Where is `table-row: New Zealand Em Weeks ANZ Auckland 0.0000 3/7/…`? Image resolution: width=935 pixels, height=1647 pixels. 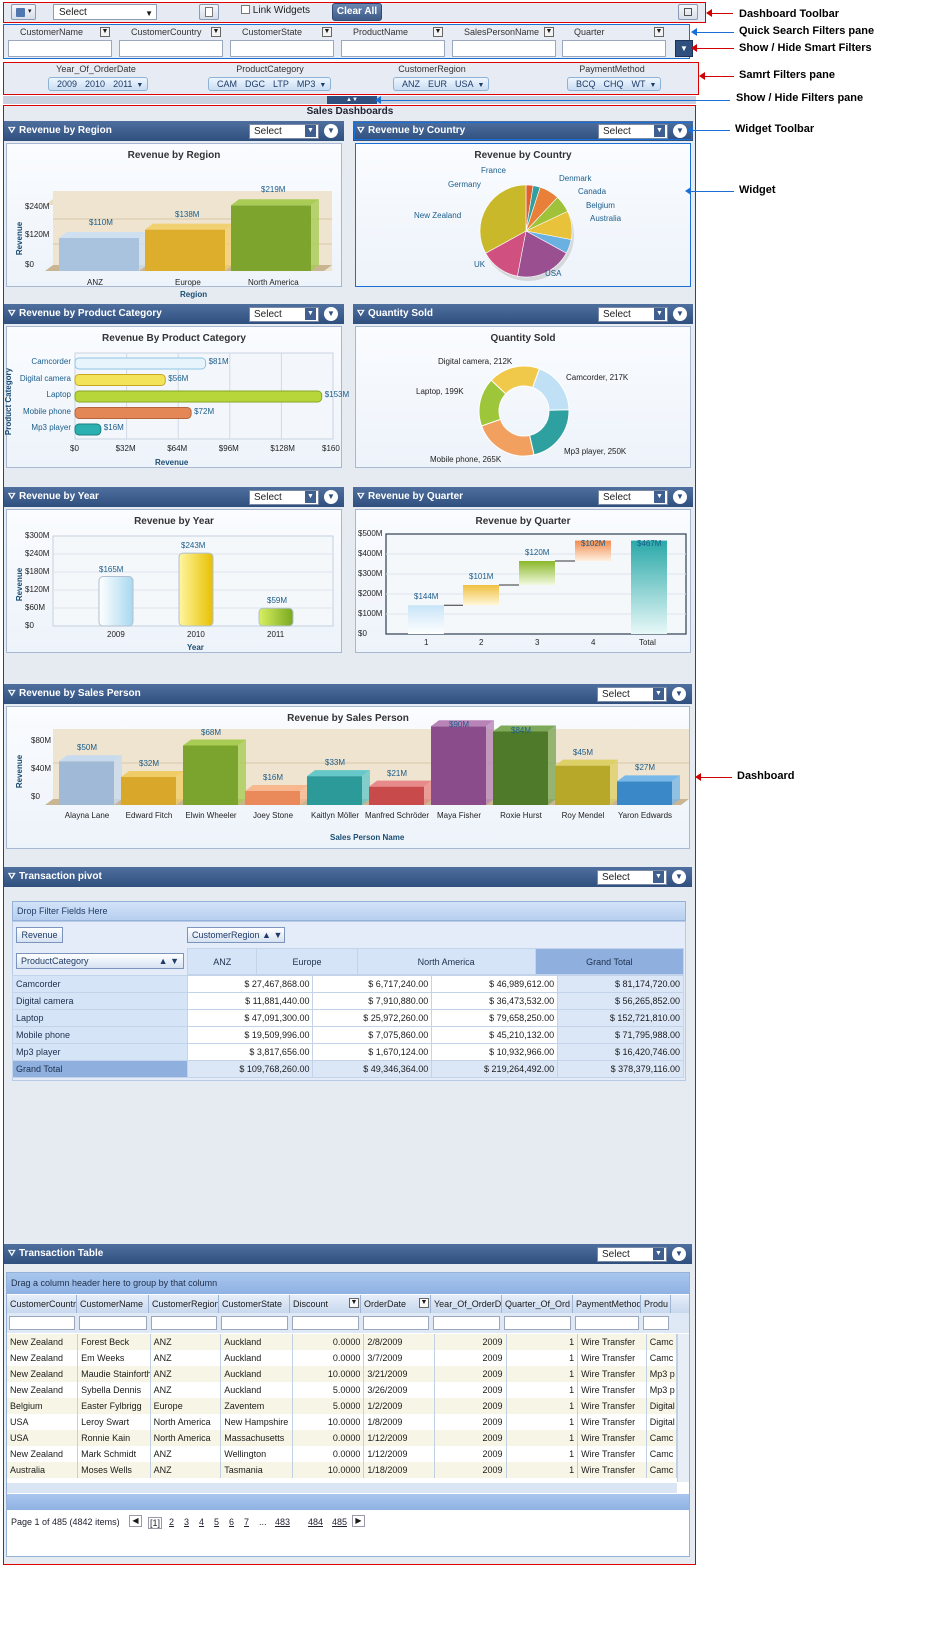
table-row: New Zealand Em Weeks ANZ Auckland 0.0000 3/7/… is located at coordinates (342, 1358).